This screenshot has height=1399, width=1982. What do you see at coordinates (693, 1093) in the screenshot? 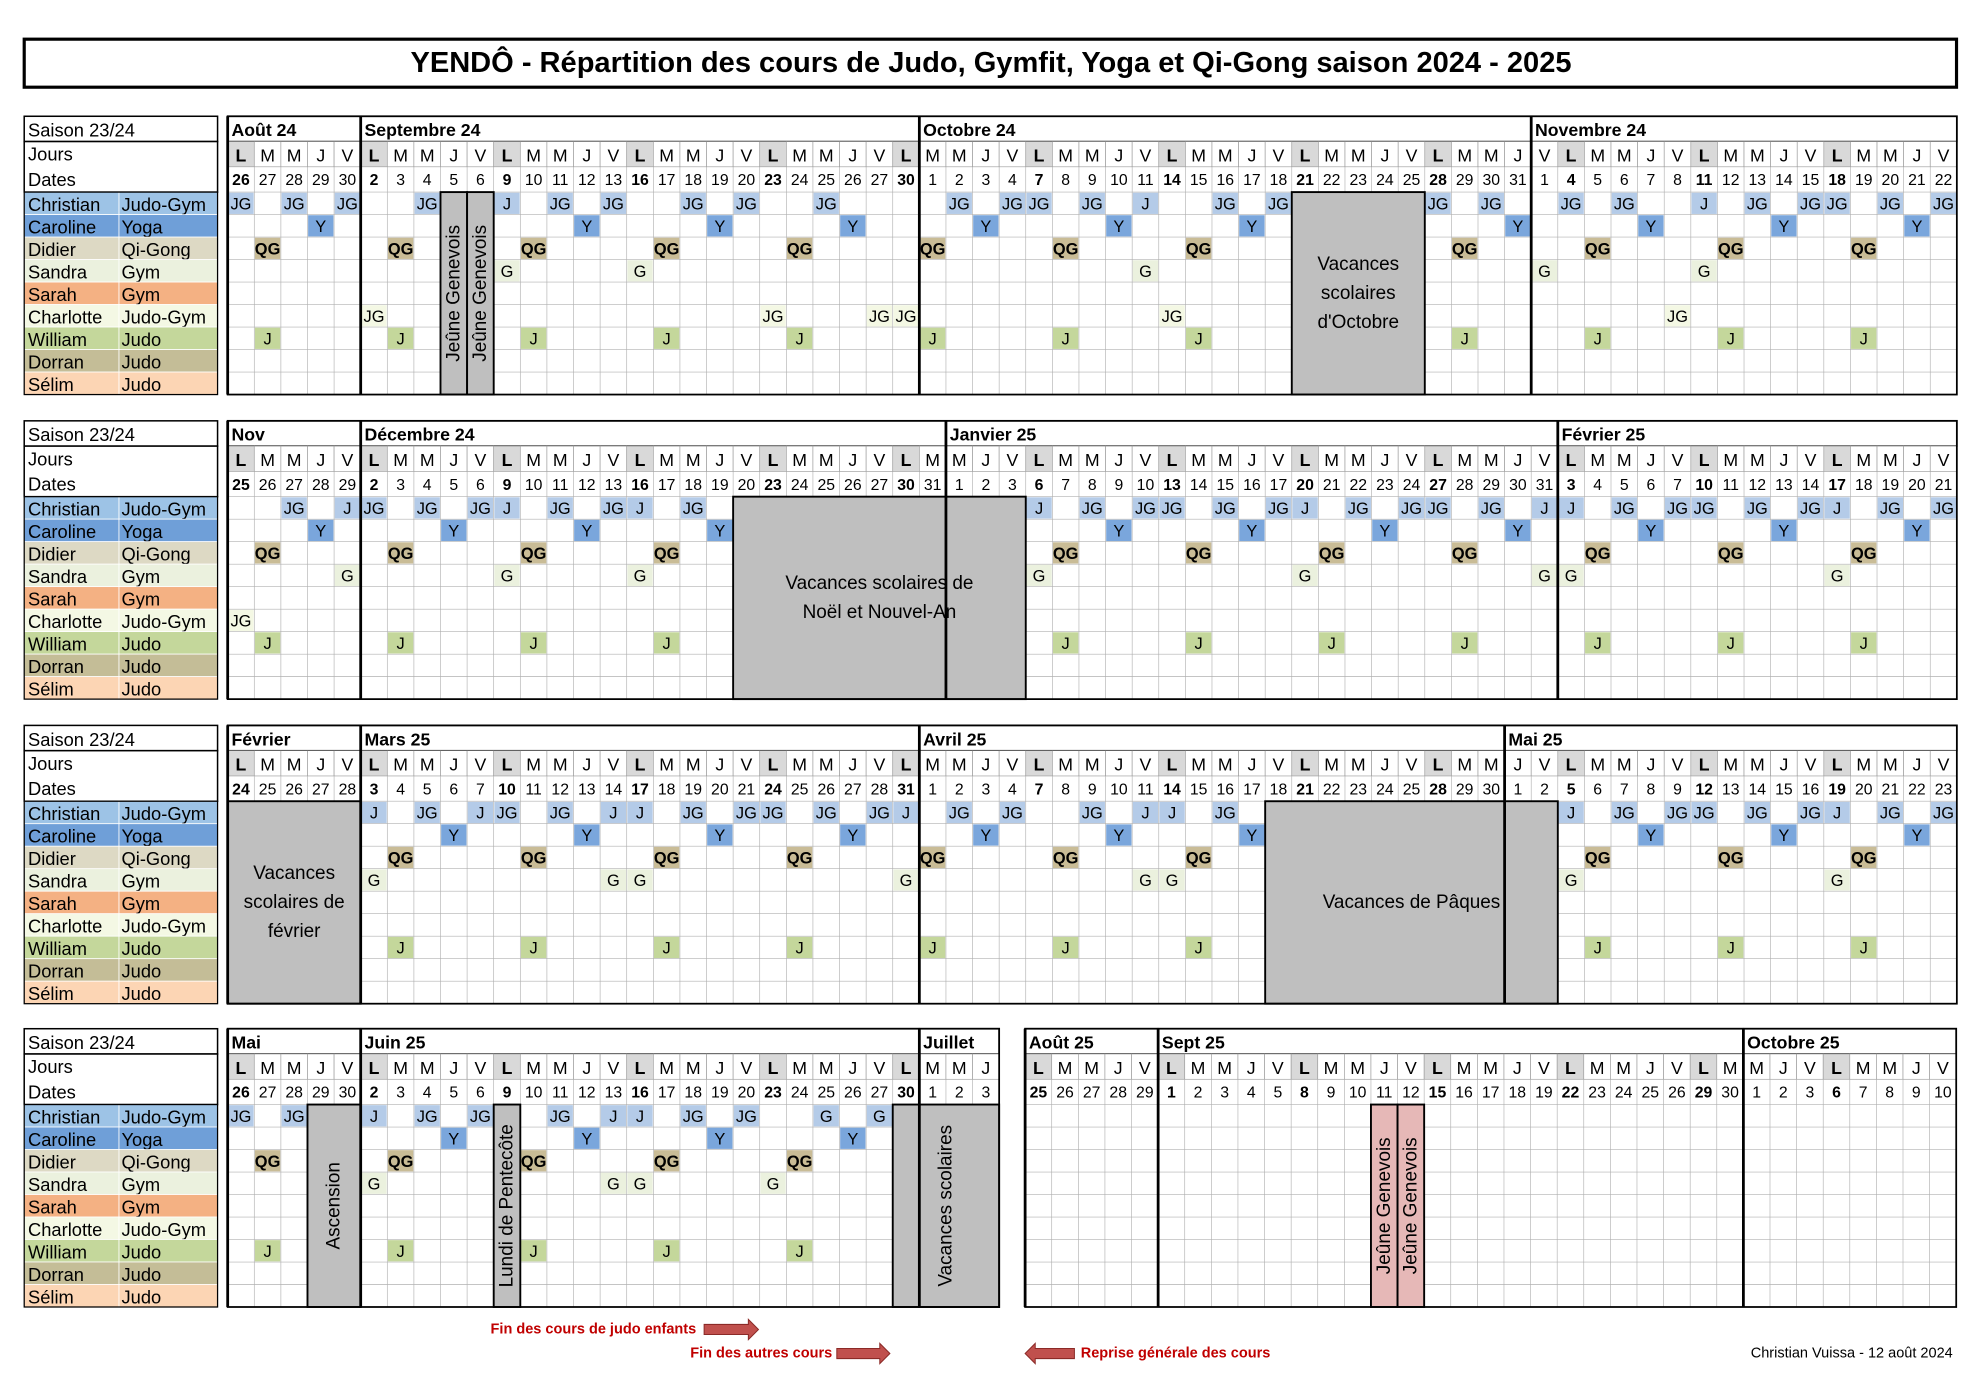
I see `date: 18` at bounding box center [693, 1093].